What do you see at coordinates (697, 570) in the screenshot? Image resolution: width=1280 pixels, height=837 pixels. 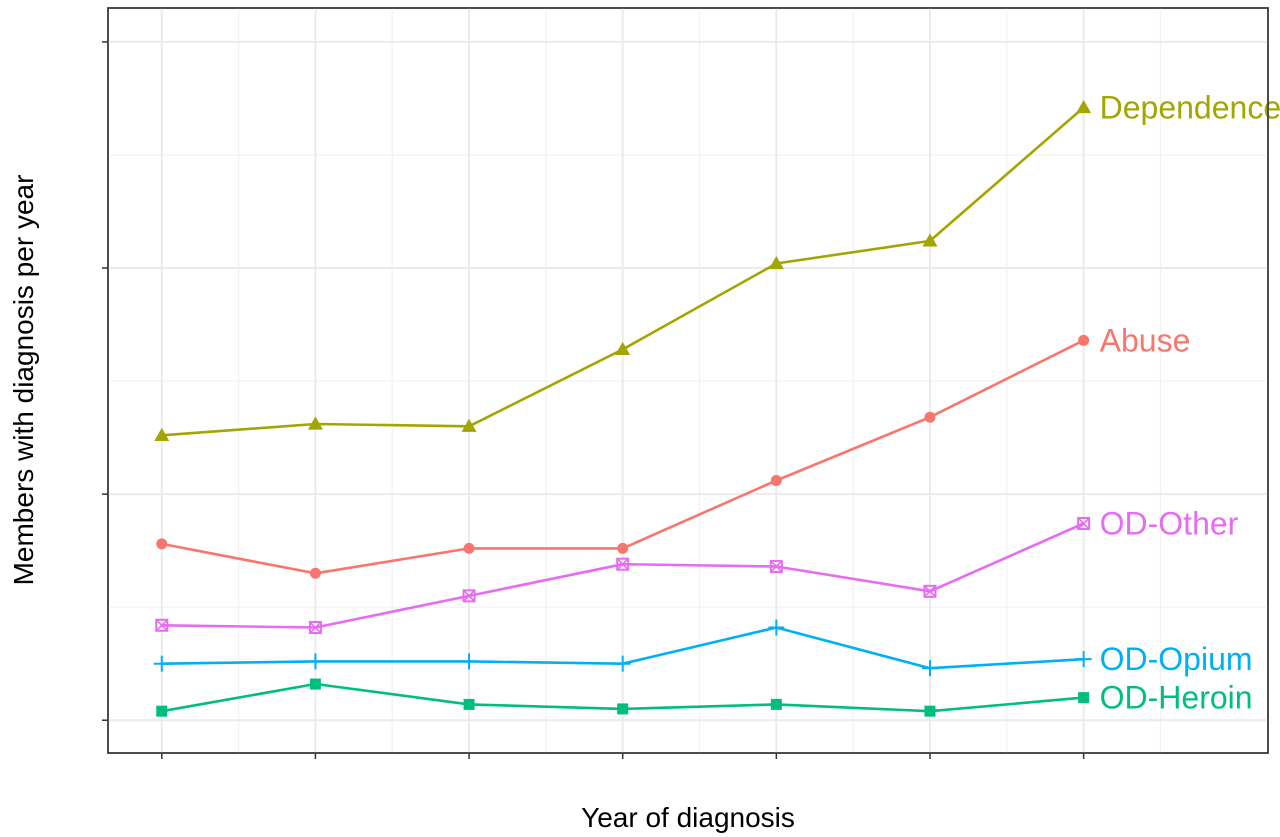 I see `series-od-other: OD-Other` at bounding box center [697, 570].